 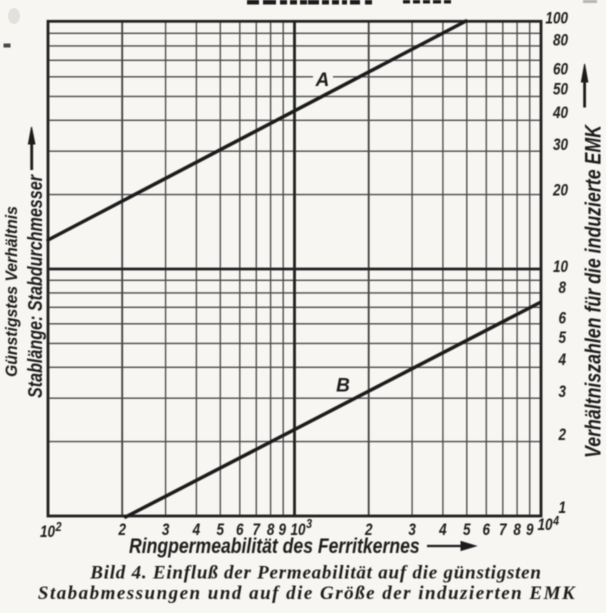 I want to click on svg-text: 40, so click(x=560, y=113).